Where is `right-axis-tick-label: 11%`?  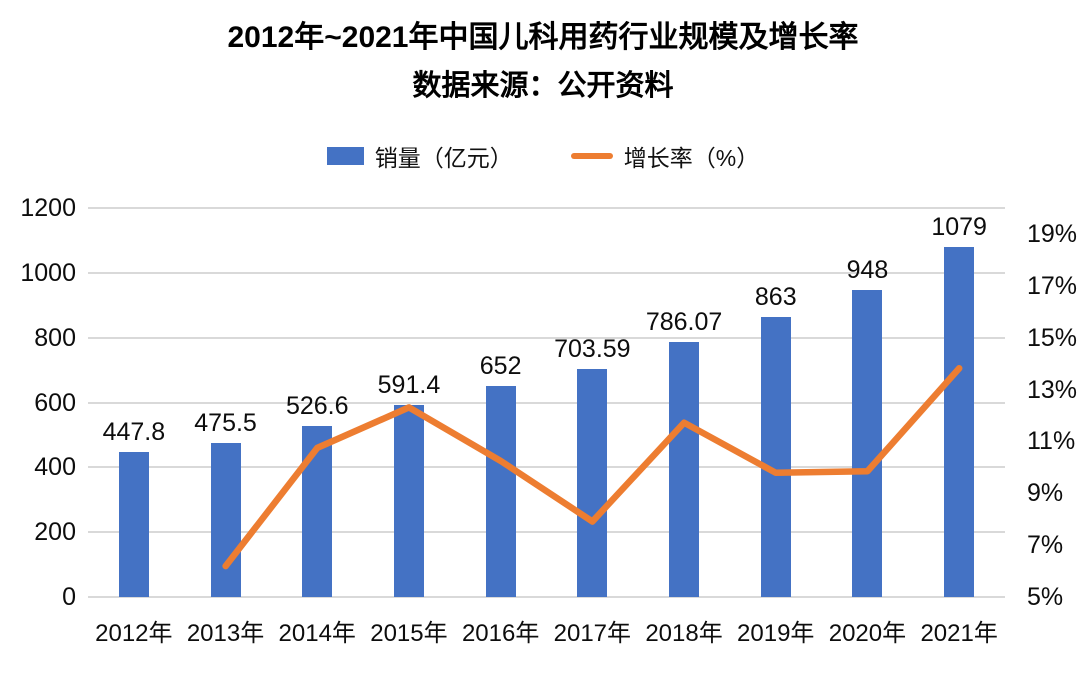 right-axis-tick-label: 11% is located at coordinates (1051, 441).